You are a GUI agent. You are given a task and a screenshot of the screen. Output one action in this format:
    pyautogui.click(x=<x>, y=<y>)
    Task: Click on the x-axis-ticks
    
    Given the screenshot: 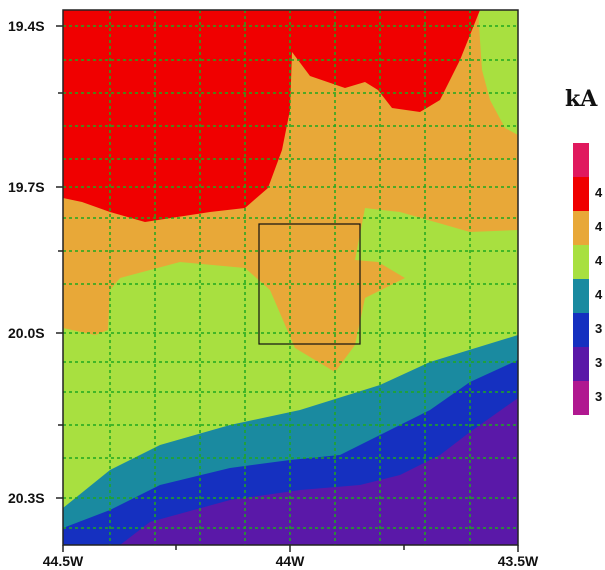 What is the action you would take?
    pyautogui.click(x=290, y=548)
    